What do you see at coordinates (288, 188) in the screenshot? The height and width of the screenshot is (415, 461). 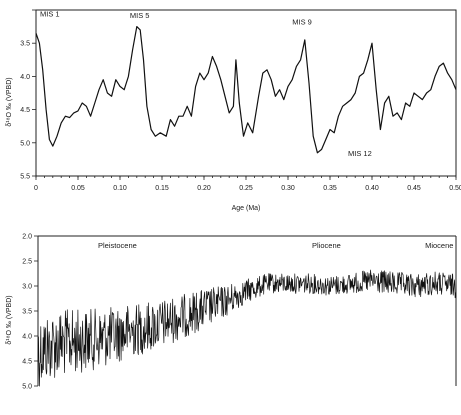 I see `top-x-tick-label: 0.30` at bounding box center [288, 188].